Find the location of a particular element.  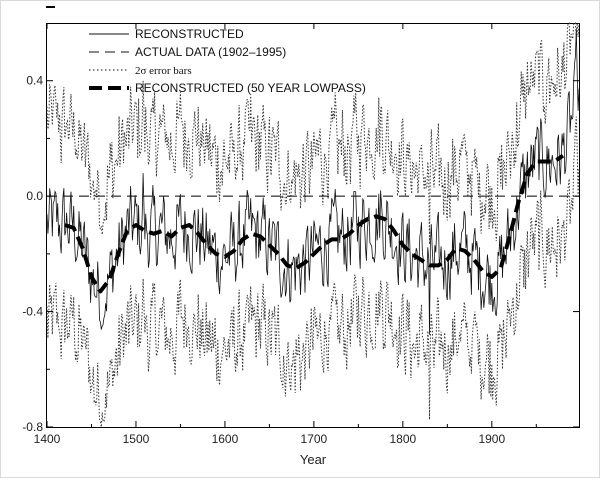

legend-entry-actual-data: ACTUAL DATA (1902–1995) is located at coordinates (187, 52).